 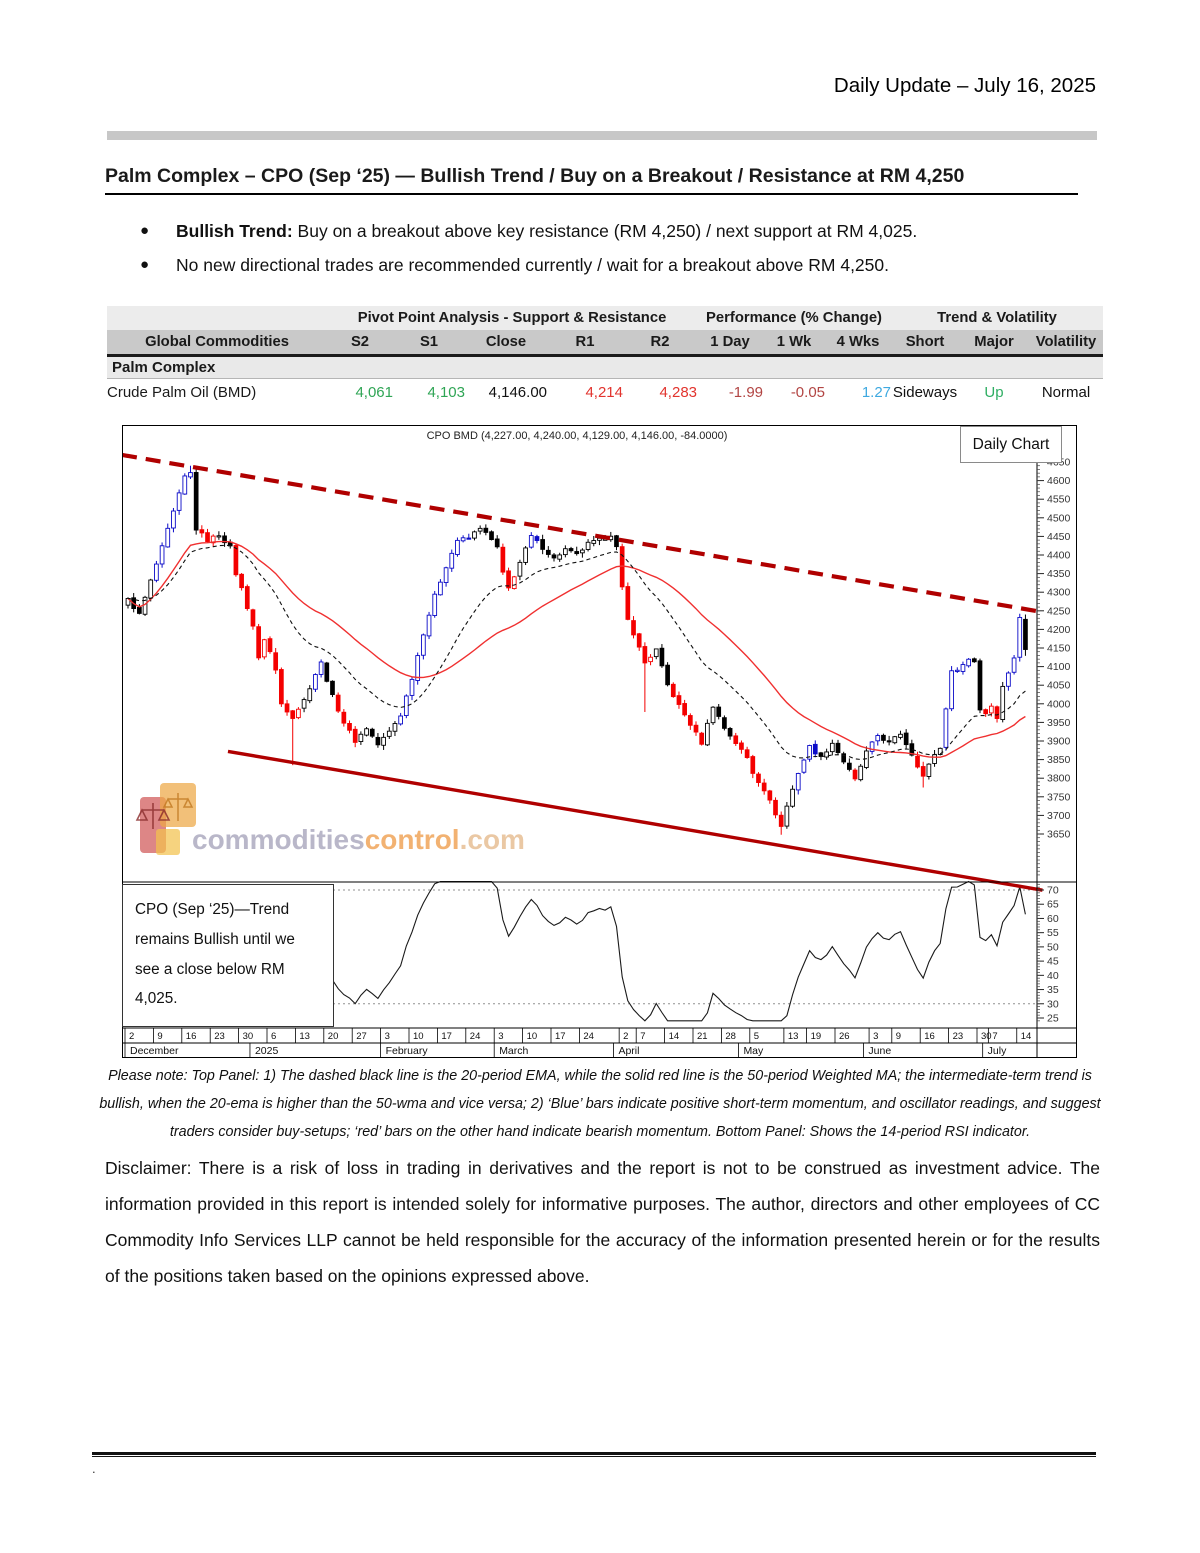 What do you see at coordinates (602, 135) in the screenshot?
I see `header-divider-bar` at bounding box center [602, 135].